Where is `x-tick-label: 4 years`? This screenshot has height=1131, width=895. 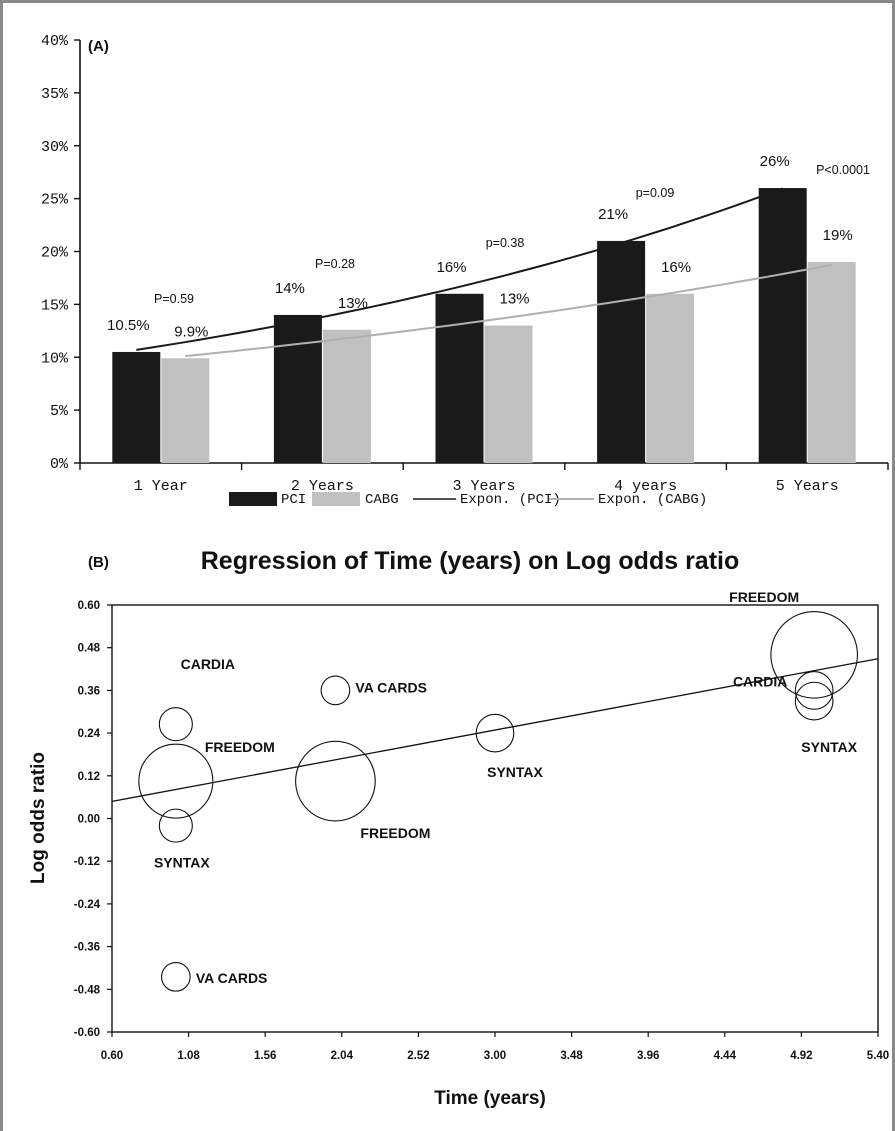 x-tick-label: 4 years is located at coordinates (645, 486).